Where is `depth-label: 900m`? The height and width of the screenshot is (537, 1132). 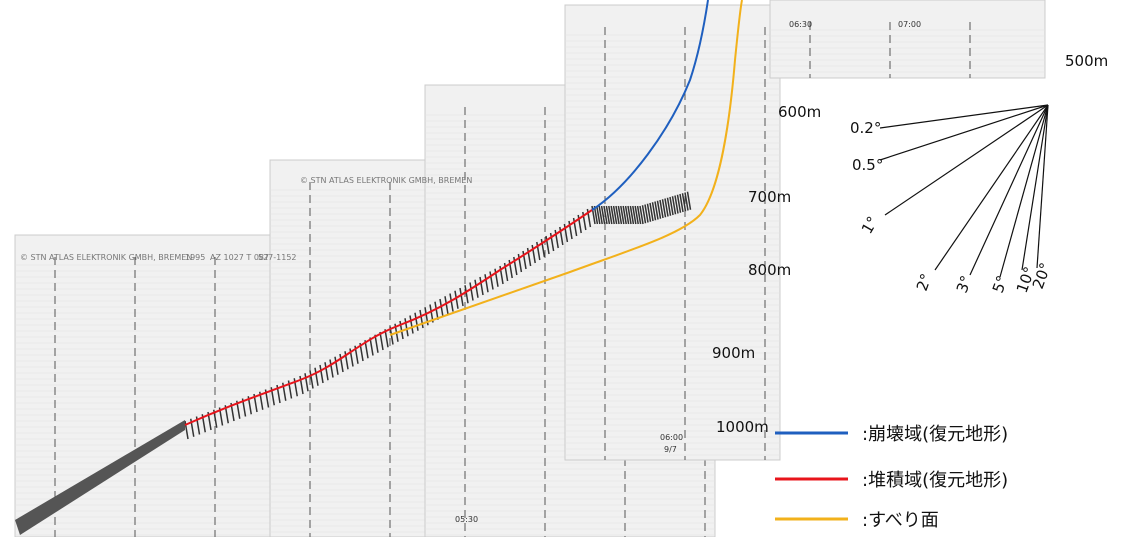 depth-label: 900m is located at coordinates (733, 353).